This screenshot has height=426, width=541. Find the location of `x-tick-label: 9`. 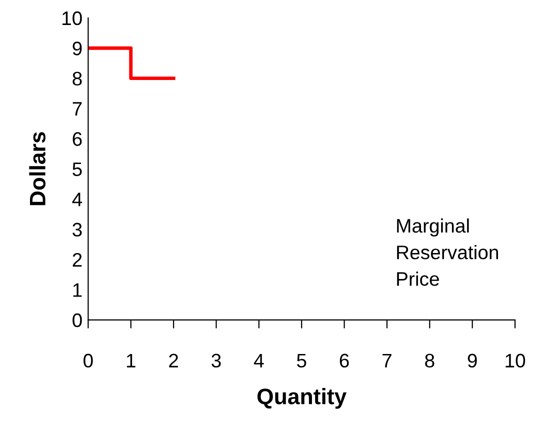

x-tick-label: 9 is located at coordinates (472, 361).